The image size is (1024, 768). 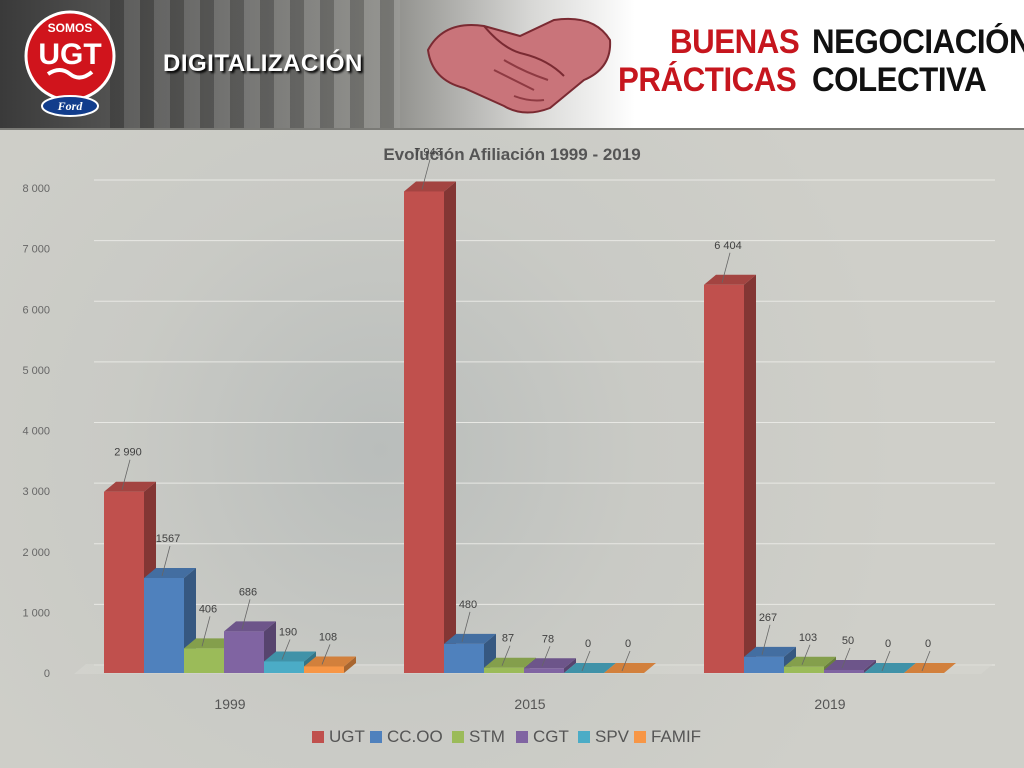 What do you see at coordinates (47, 674) in the screenshot?
I see `y-tick-label: 0` at bounding box center [47, 674].